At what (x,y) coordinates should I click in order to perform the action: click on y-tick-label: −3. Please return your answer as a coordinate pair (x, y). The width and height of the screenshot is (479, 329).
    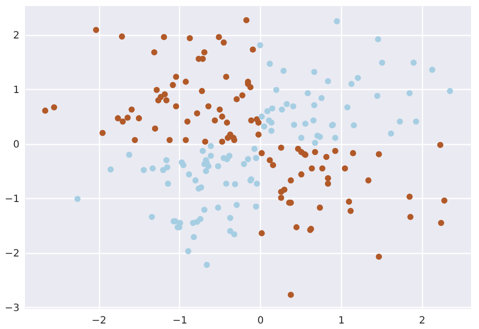
    Looking at the image, I should click on (12, 308).